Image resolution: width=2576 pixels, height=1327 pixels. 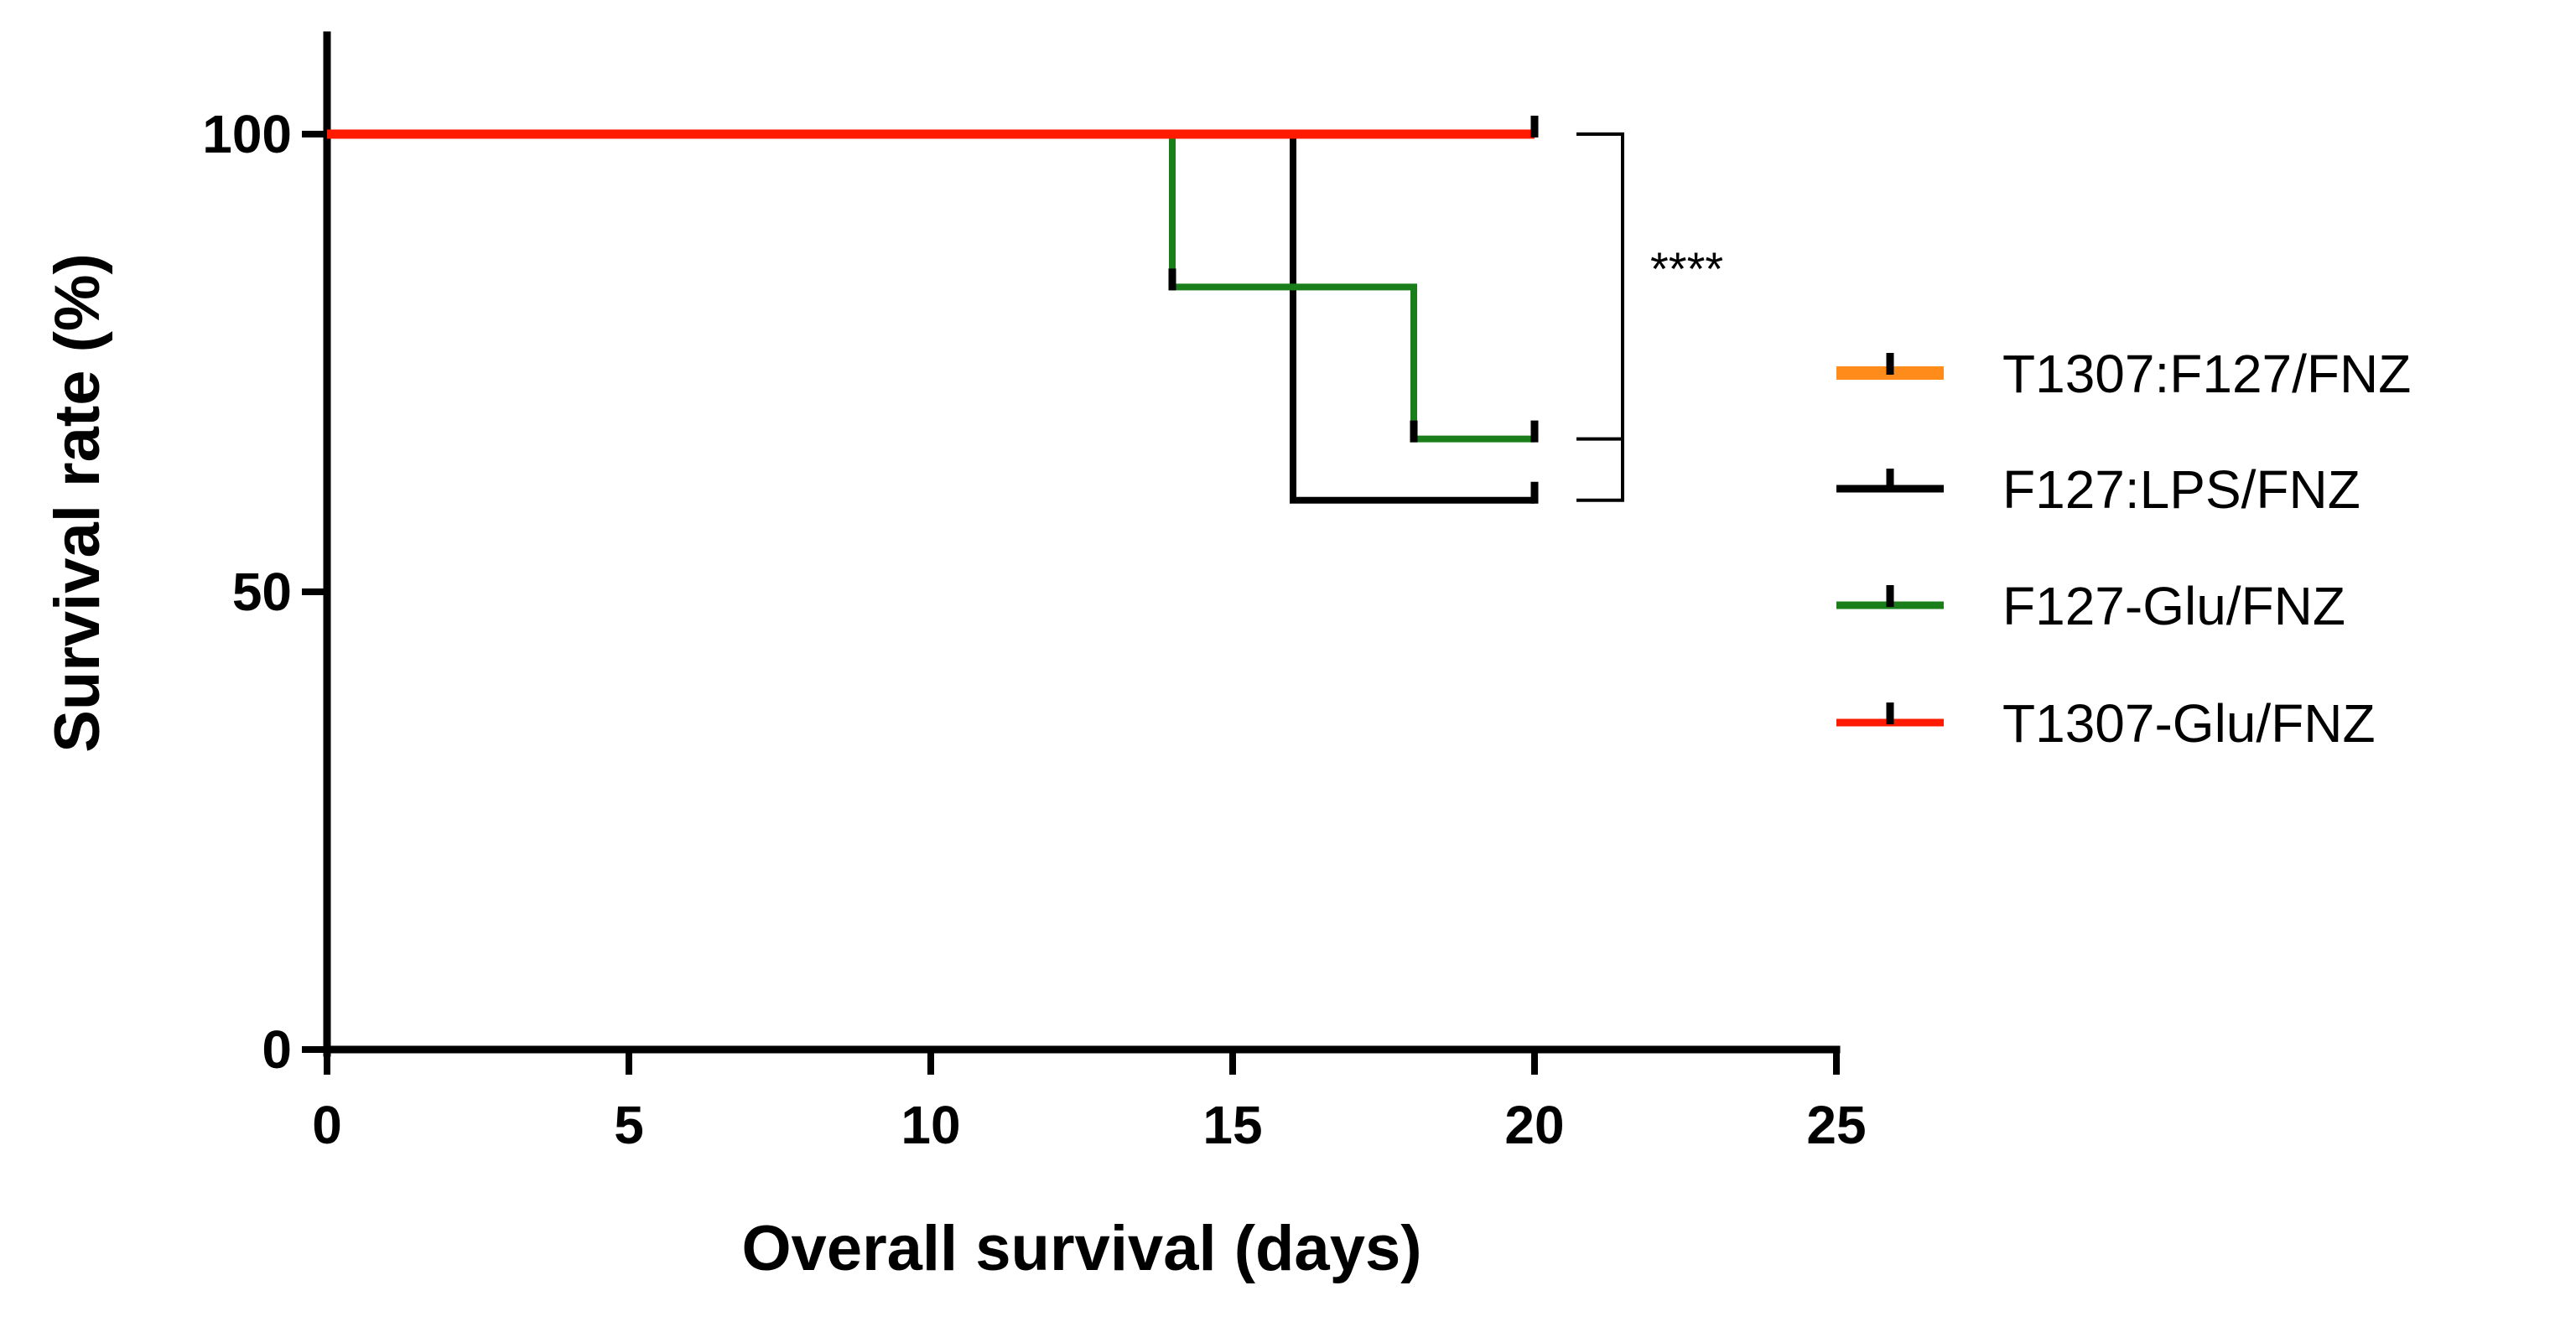 I want to click on x-tick-label: 10, so click(x=930, y=1125).